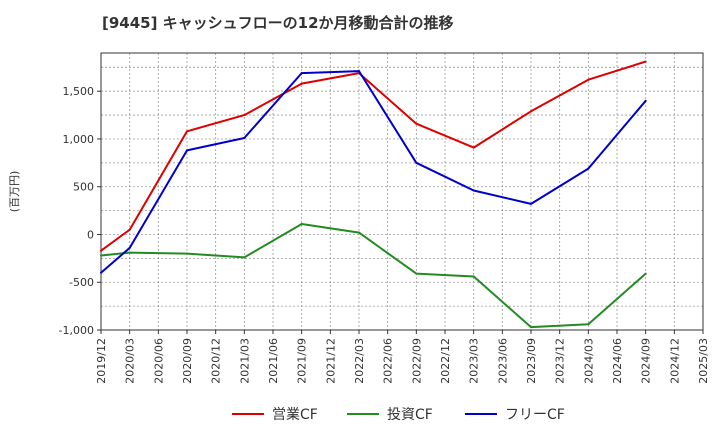 Image resolution: width=720 pixels, height=440 pixels. I want to click on y-tick-label: -500, so click(81, 282).